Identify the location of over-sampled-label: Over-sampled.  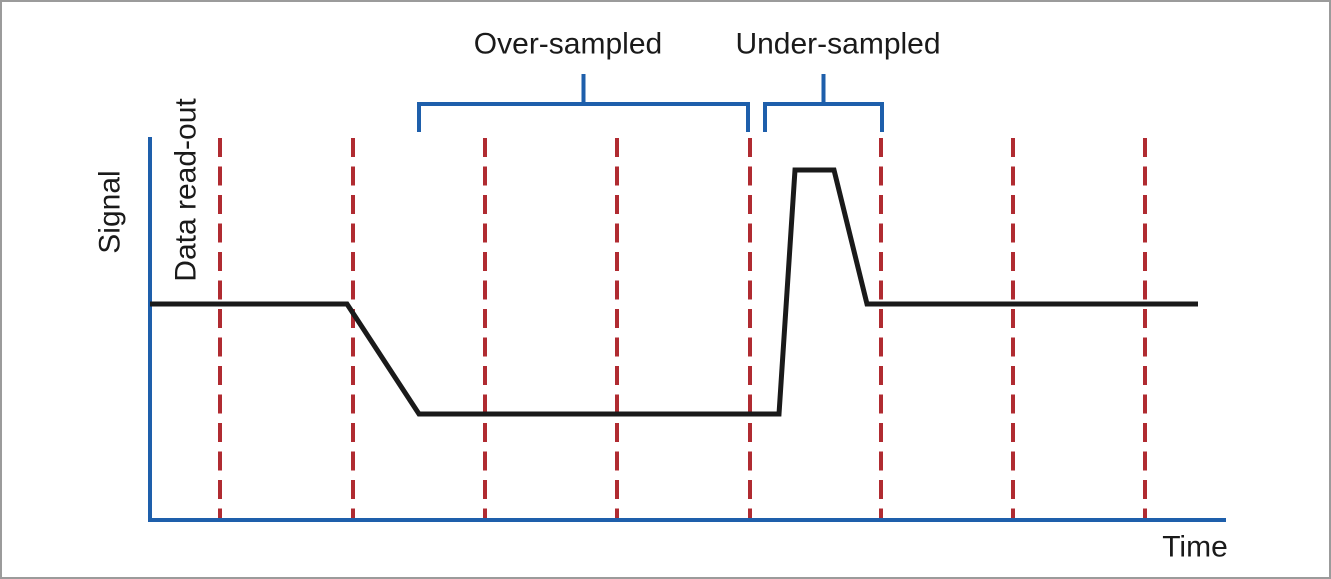
(568, 44).